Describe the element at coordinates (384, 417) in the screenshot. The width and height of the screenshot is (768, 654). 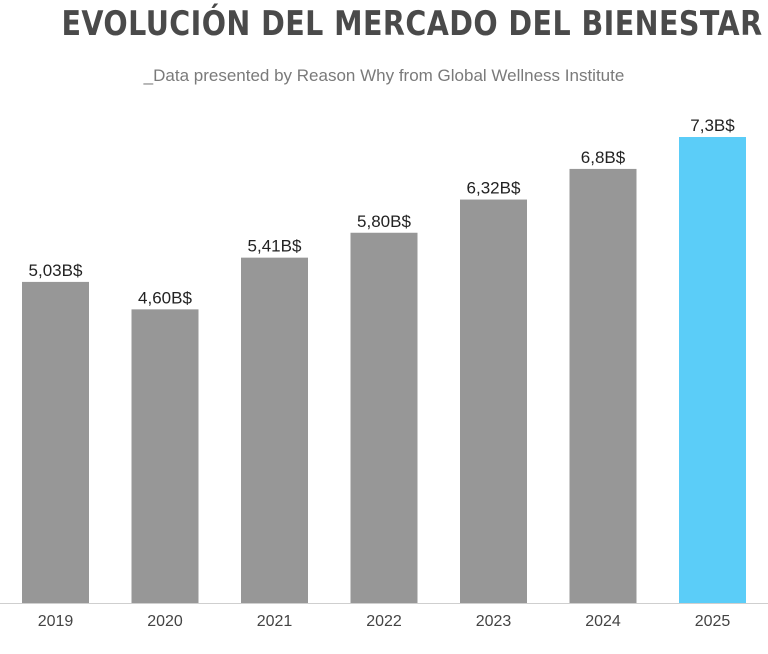
I see `bar-2022` at that location.